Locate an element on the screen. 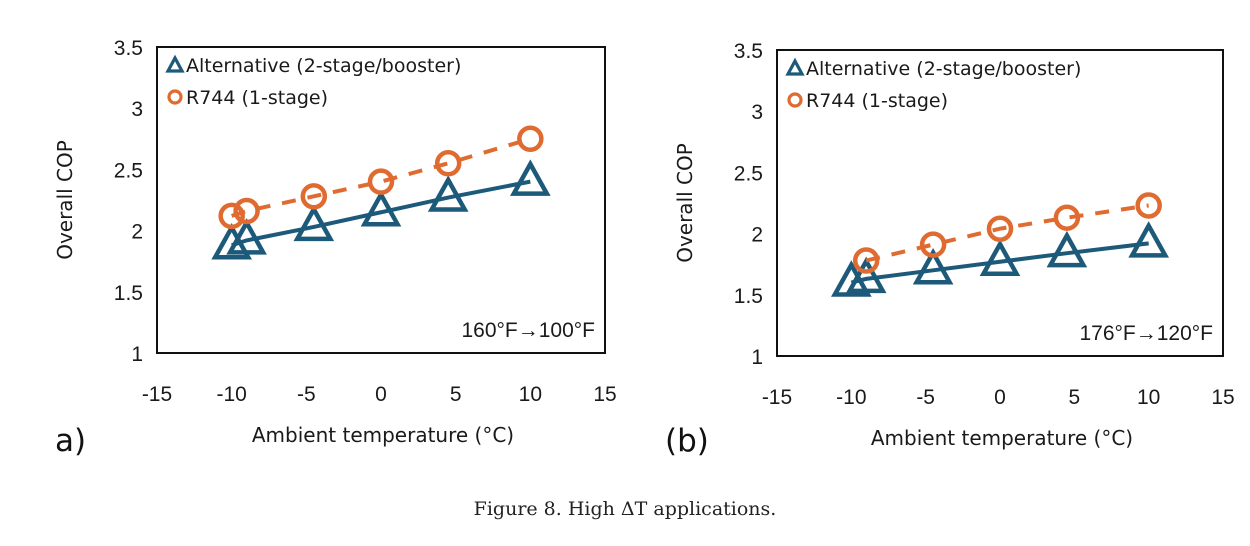 Image resolution: width=1250 pixels, height=546 pixels. series-line-r744 is located at coordinates (1007, 233).